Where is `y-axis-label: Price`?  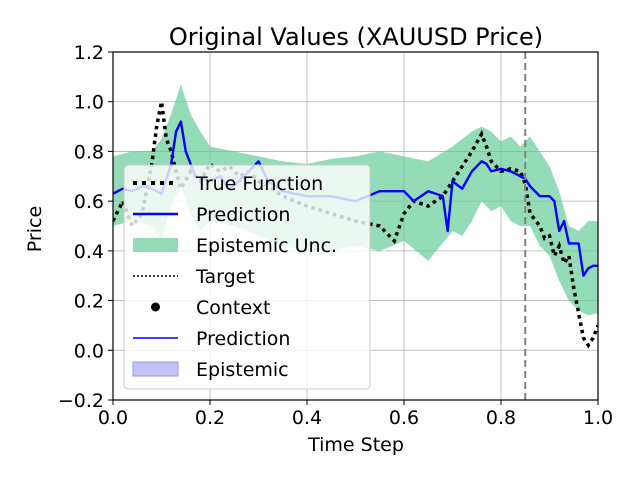
y-axis-label: Price is located at coordinates (35, 229).